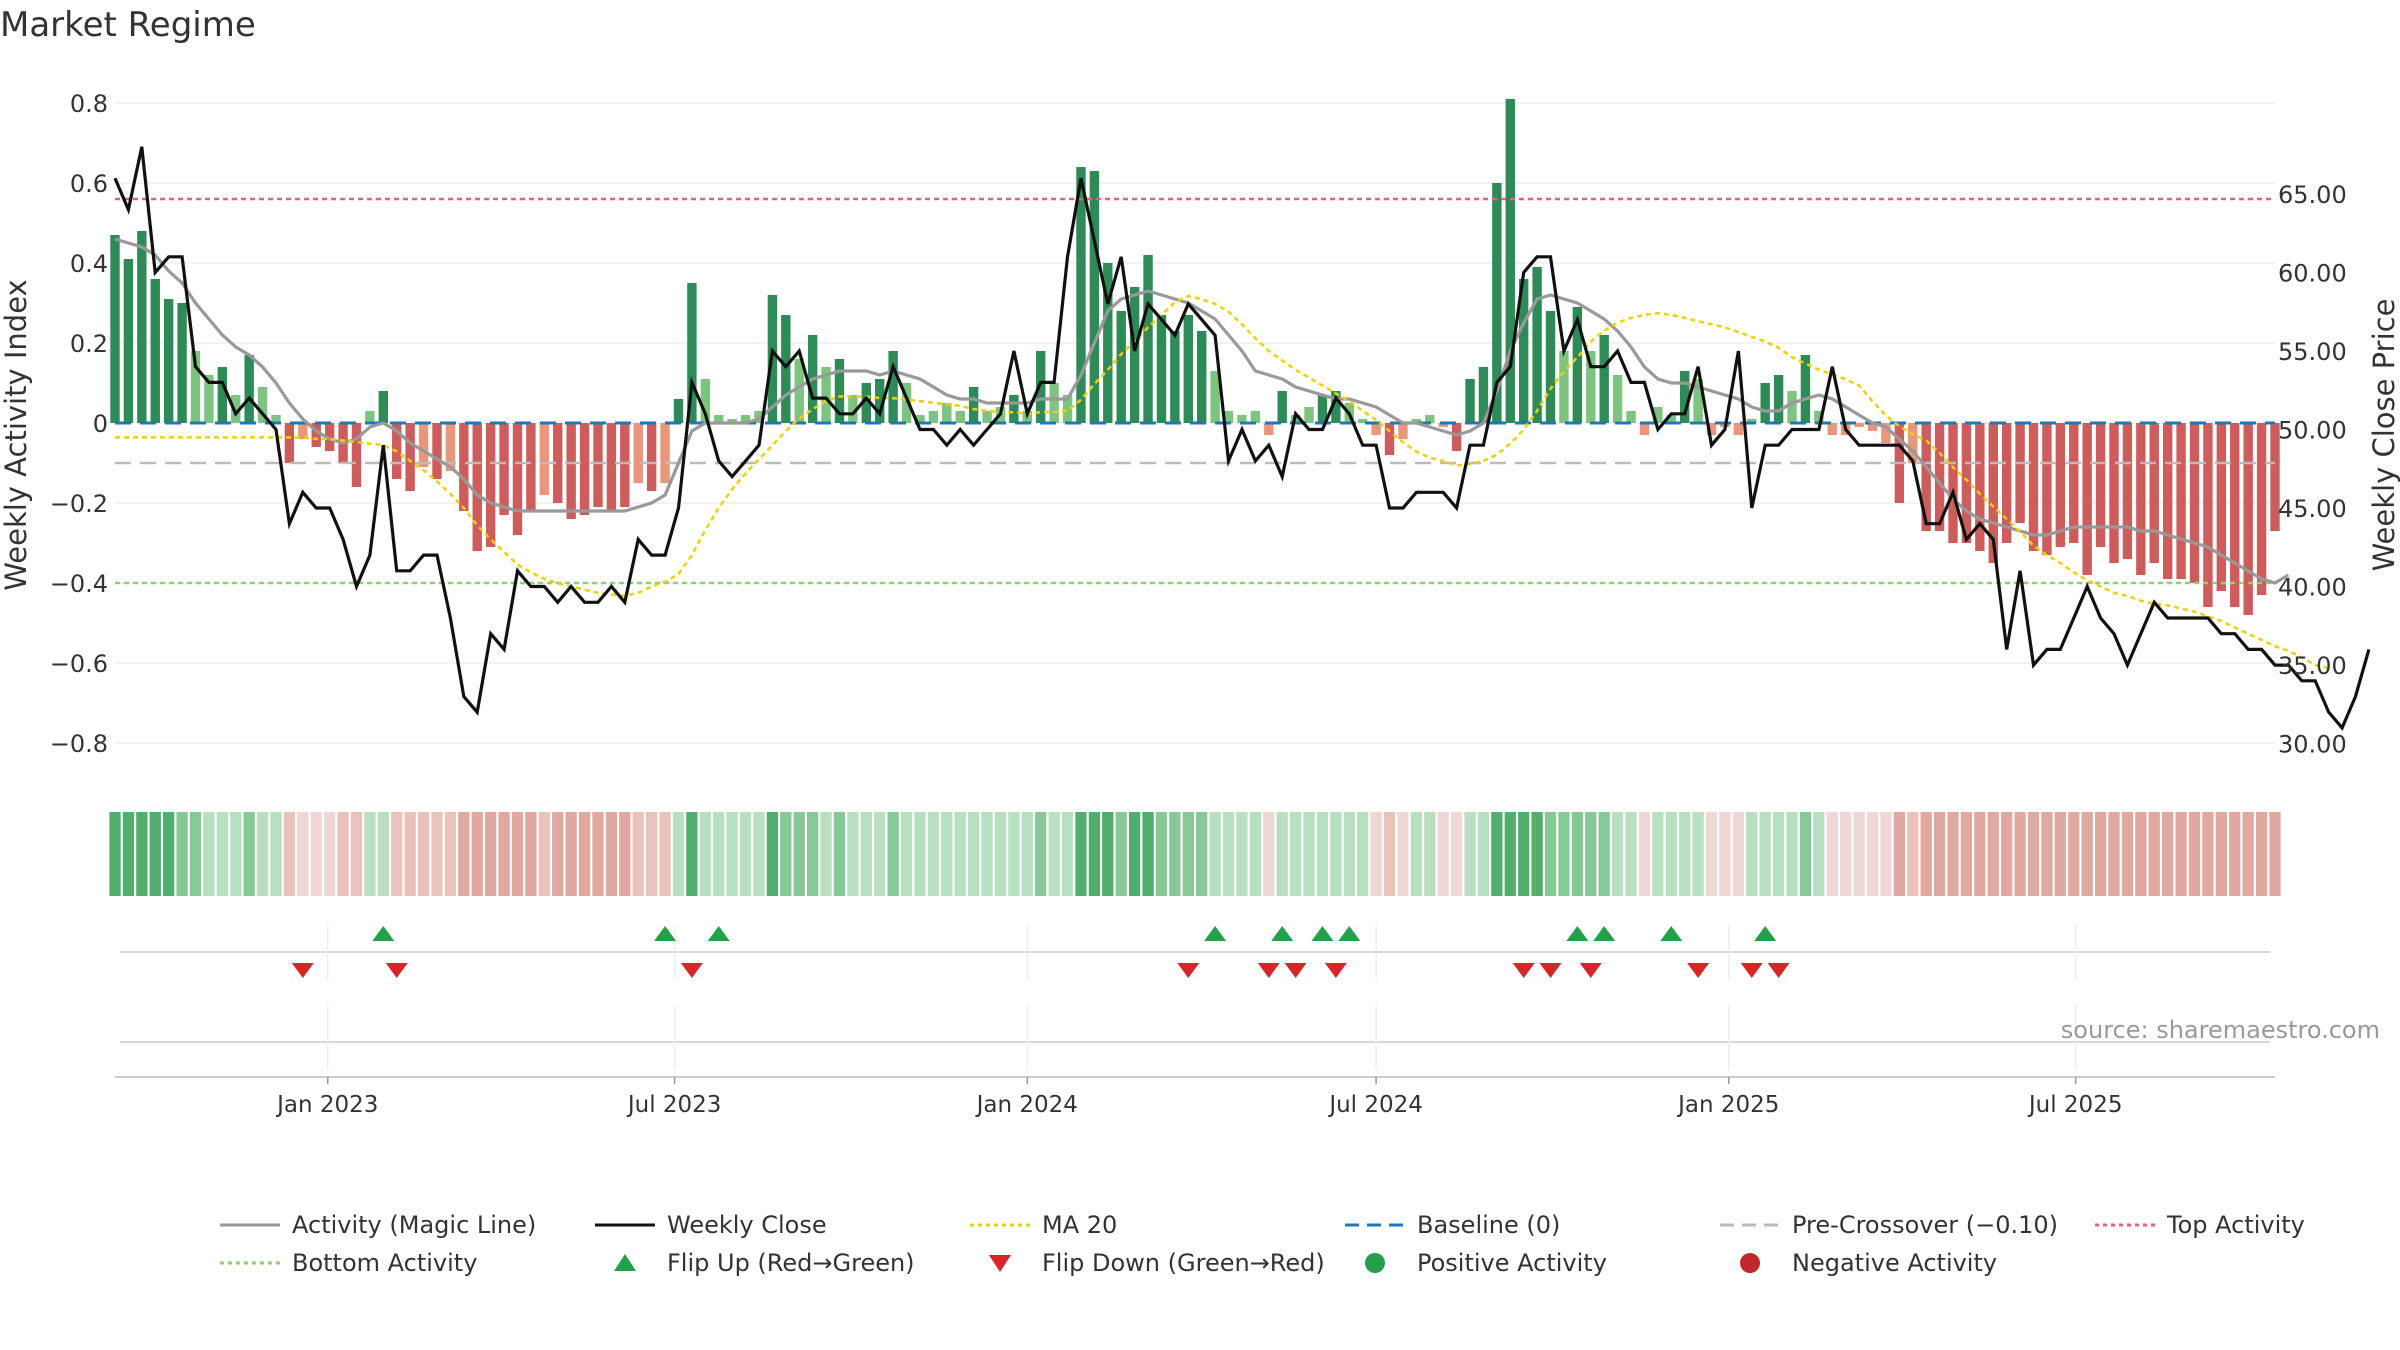  Describe the element at coordinates (2312, 509) in the screenshot. I see `right-tick-label: 45.00` at that location.